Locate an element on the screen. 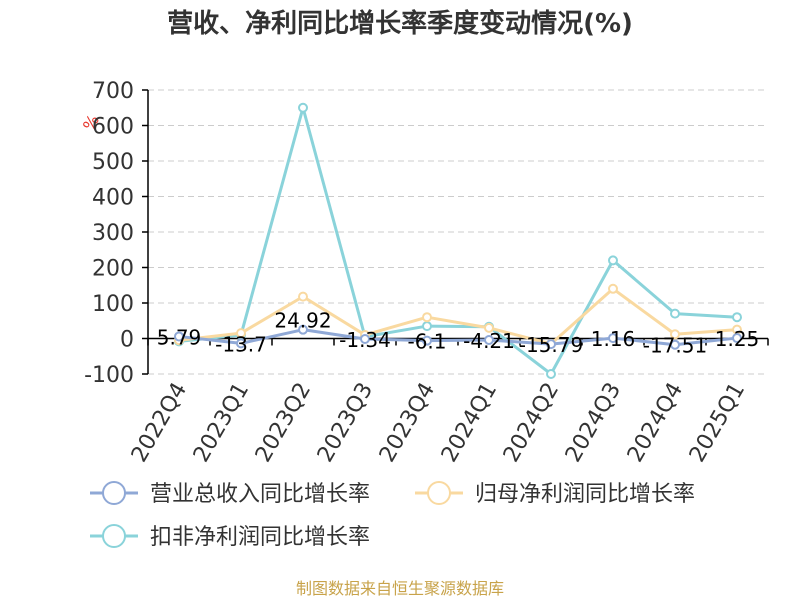 Image resolution: width=800 pixels, height=600 pixels. legend-label: 归母净利润同比增长率 is located at coordinates (585, 494).